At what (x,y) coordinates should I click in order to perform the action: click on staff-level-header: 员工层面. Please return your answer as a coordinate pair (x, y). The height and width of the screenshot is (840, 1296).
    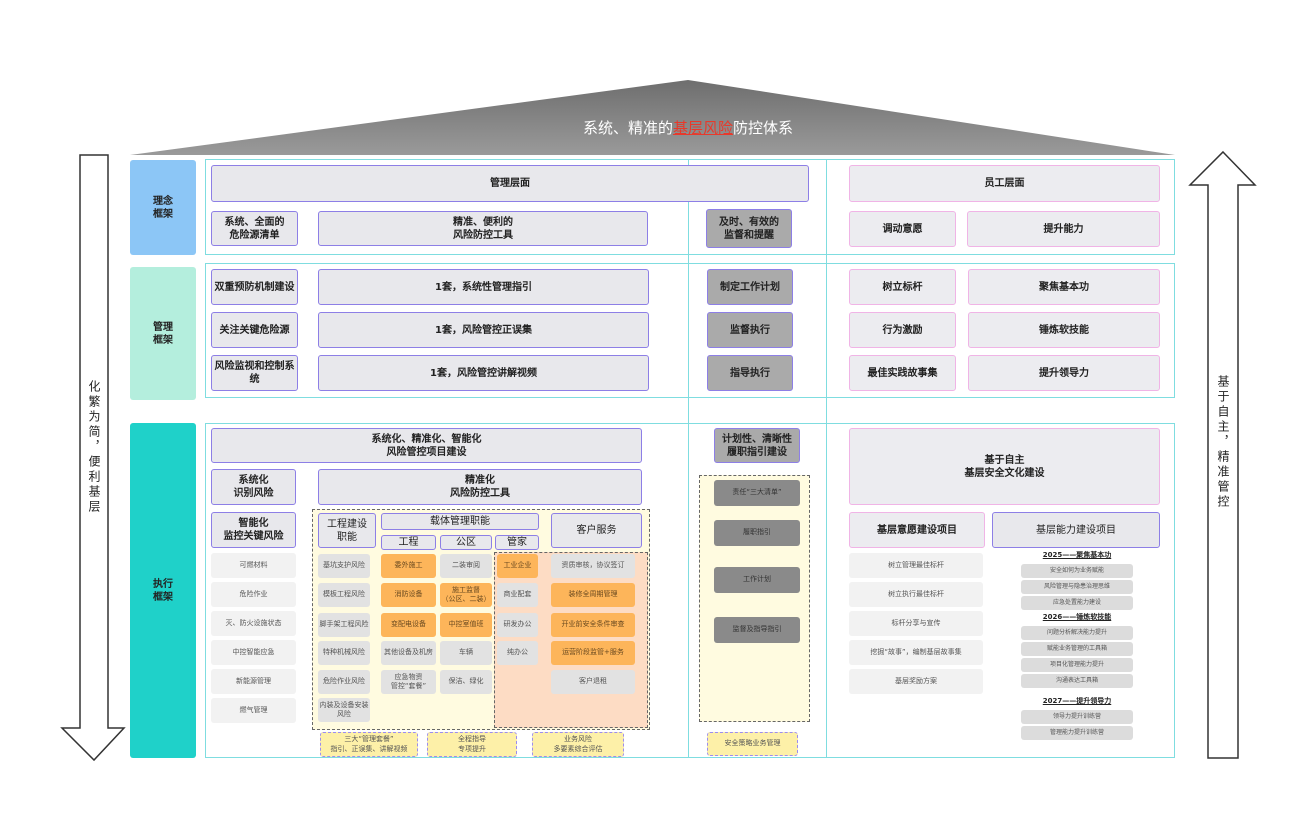
    Looking at the image, I should click on (1004, 183).